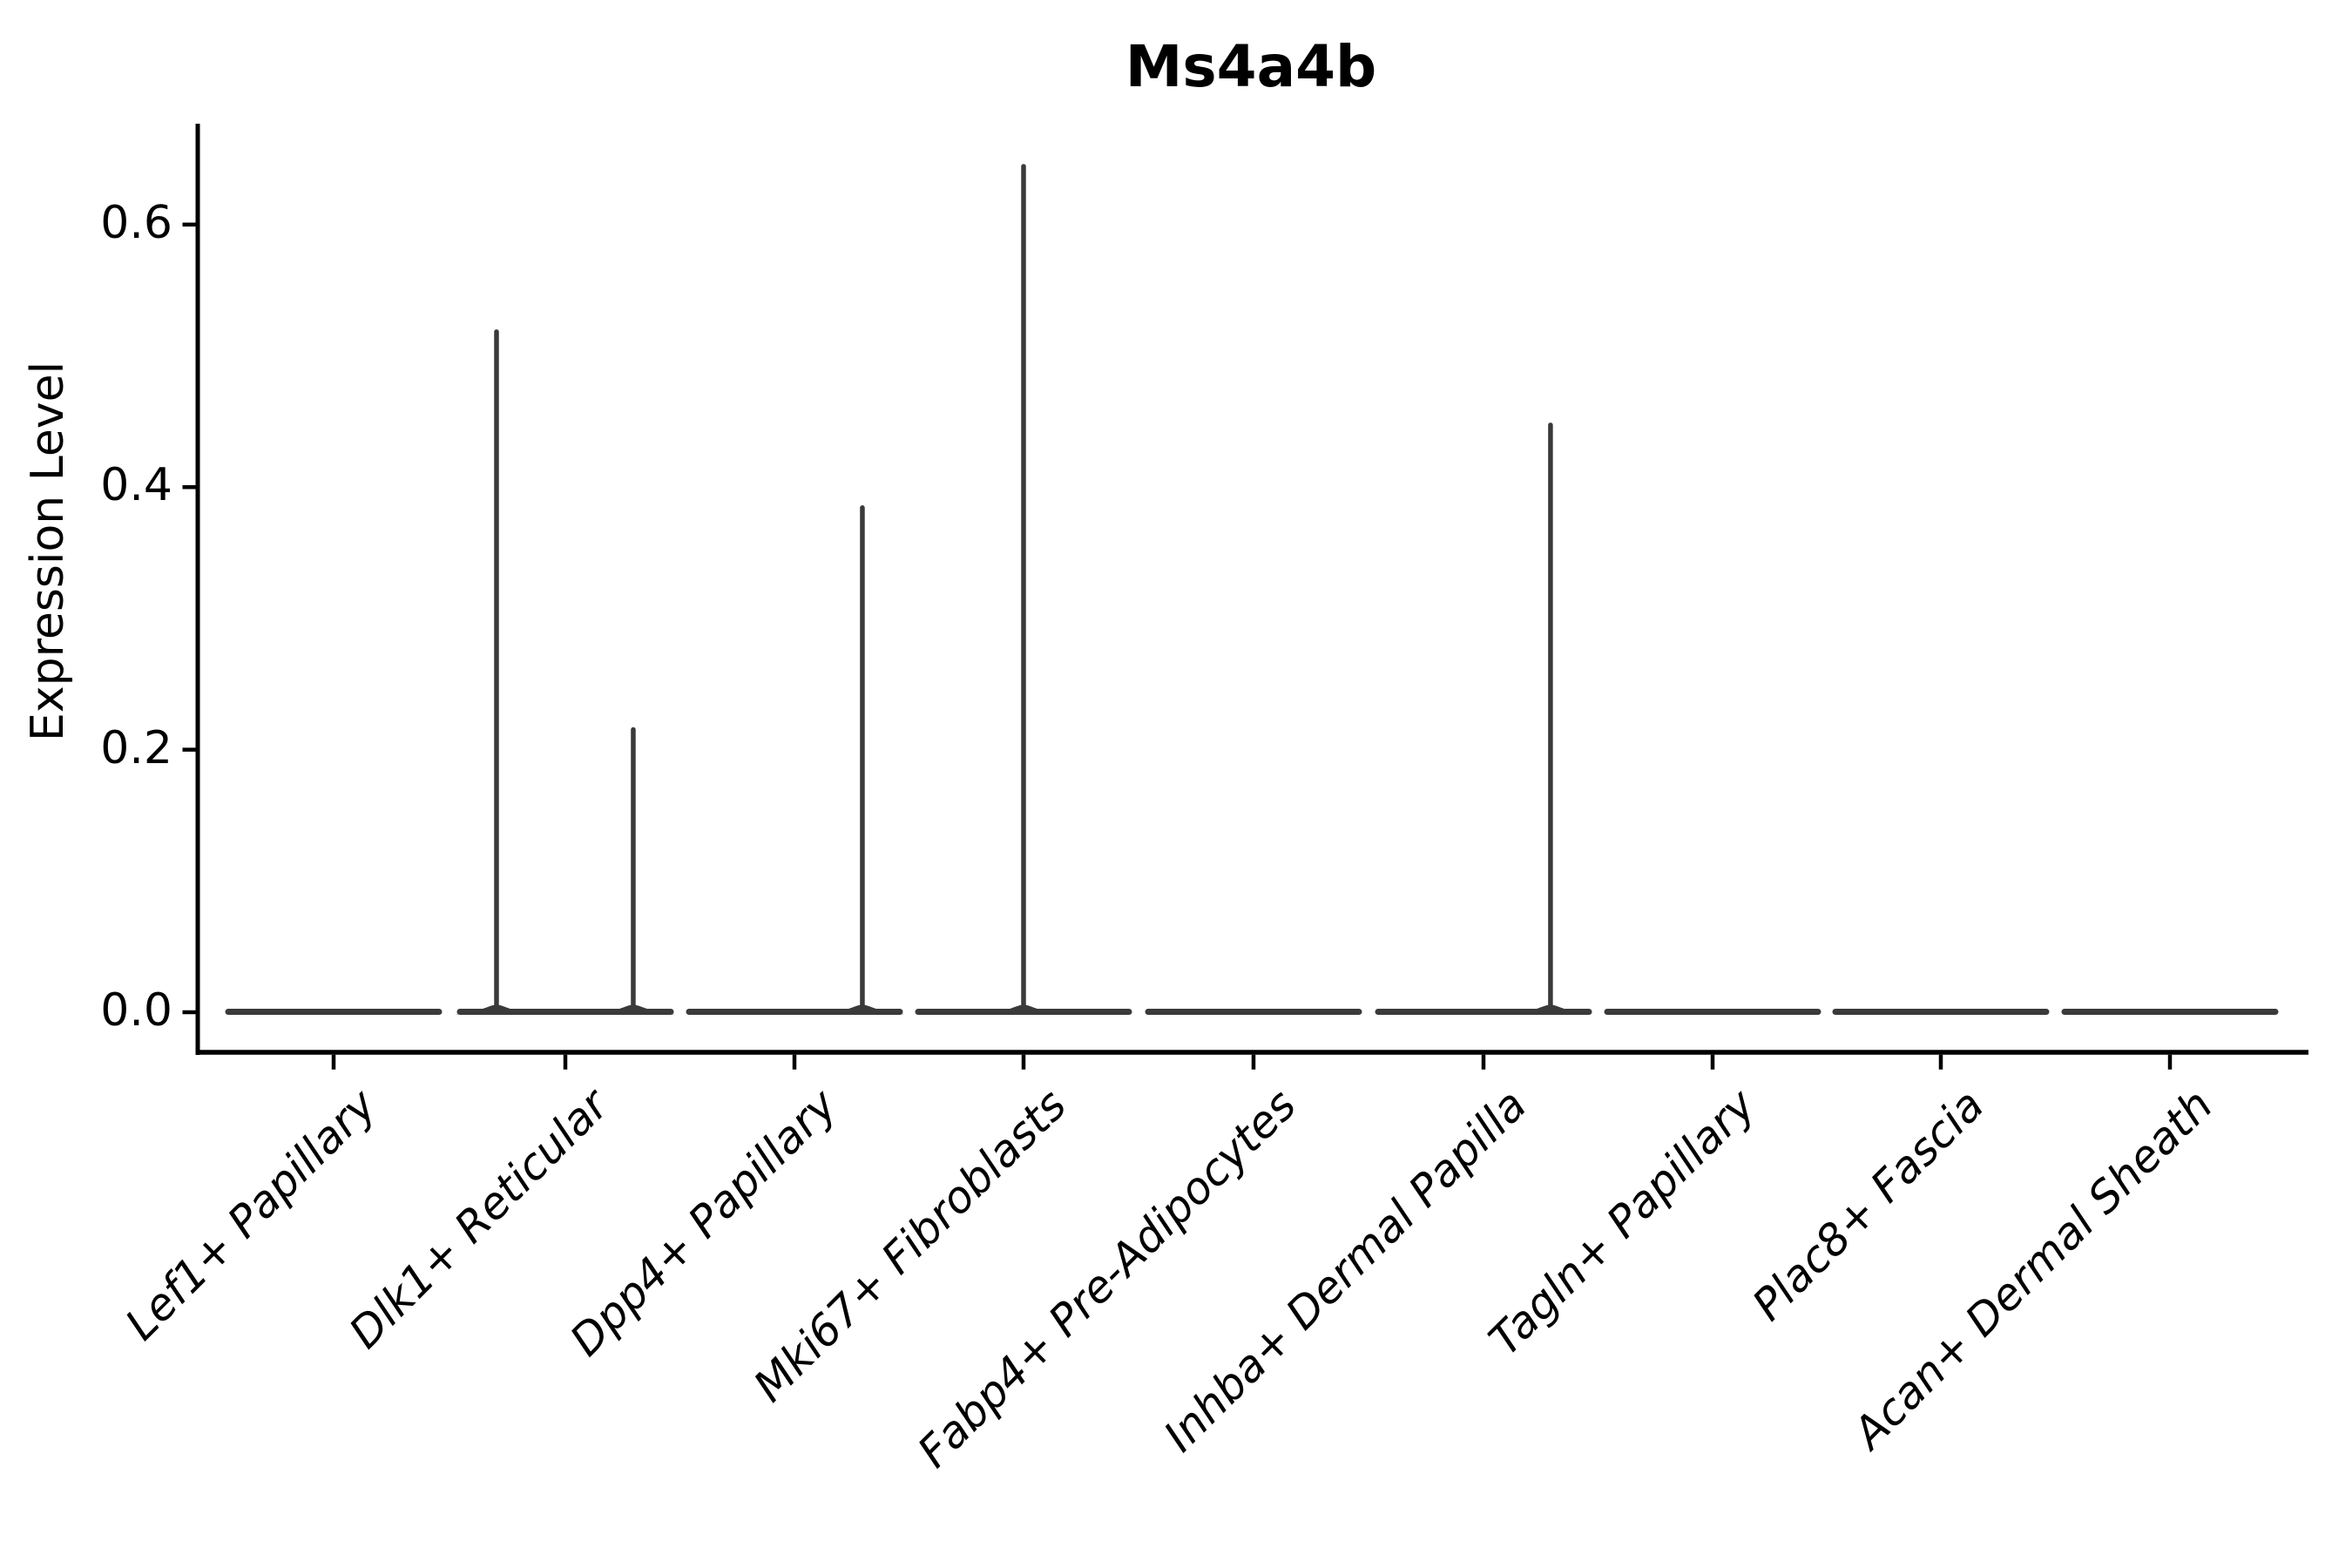  What do you see at coordinates (1251, 66) in the screenshot?
I see `plot-title: Ms4a4b` at bounding box center [1251, 66].